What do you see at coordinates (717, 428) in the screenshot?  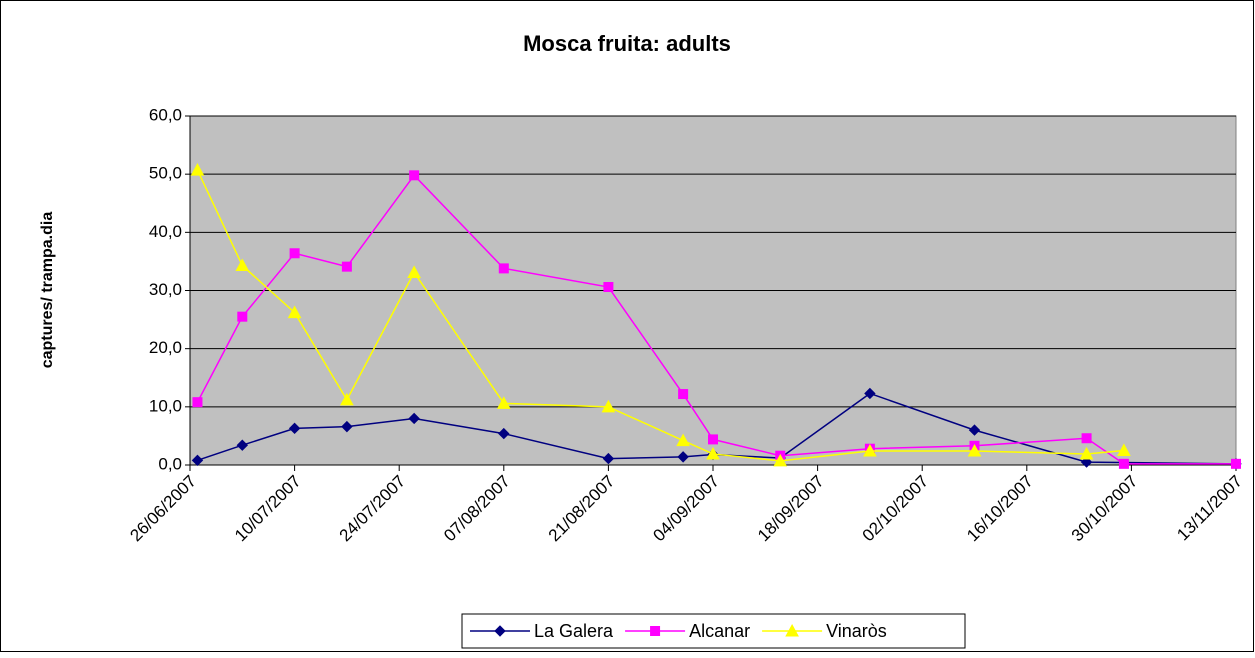 I see `series-line` at bounding box center [717, 428].